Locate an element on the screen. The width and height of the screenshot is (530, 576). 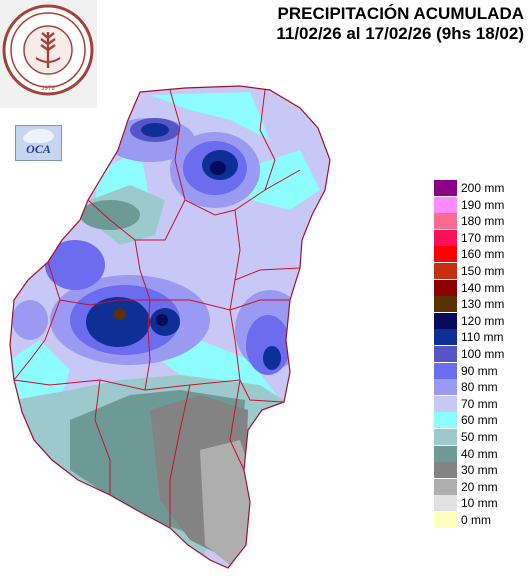
legend-label: 90 mm is located at coordinates (479, 370).